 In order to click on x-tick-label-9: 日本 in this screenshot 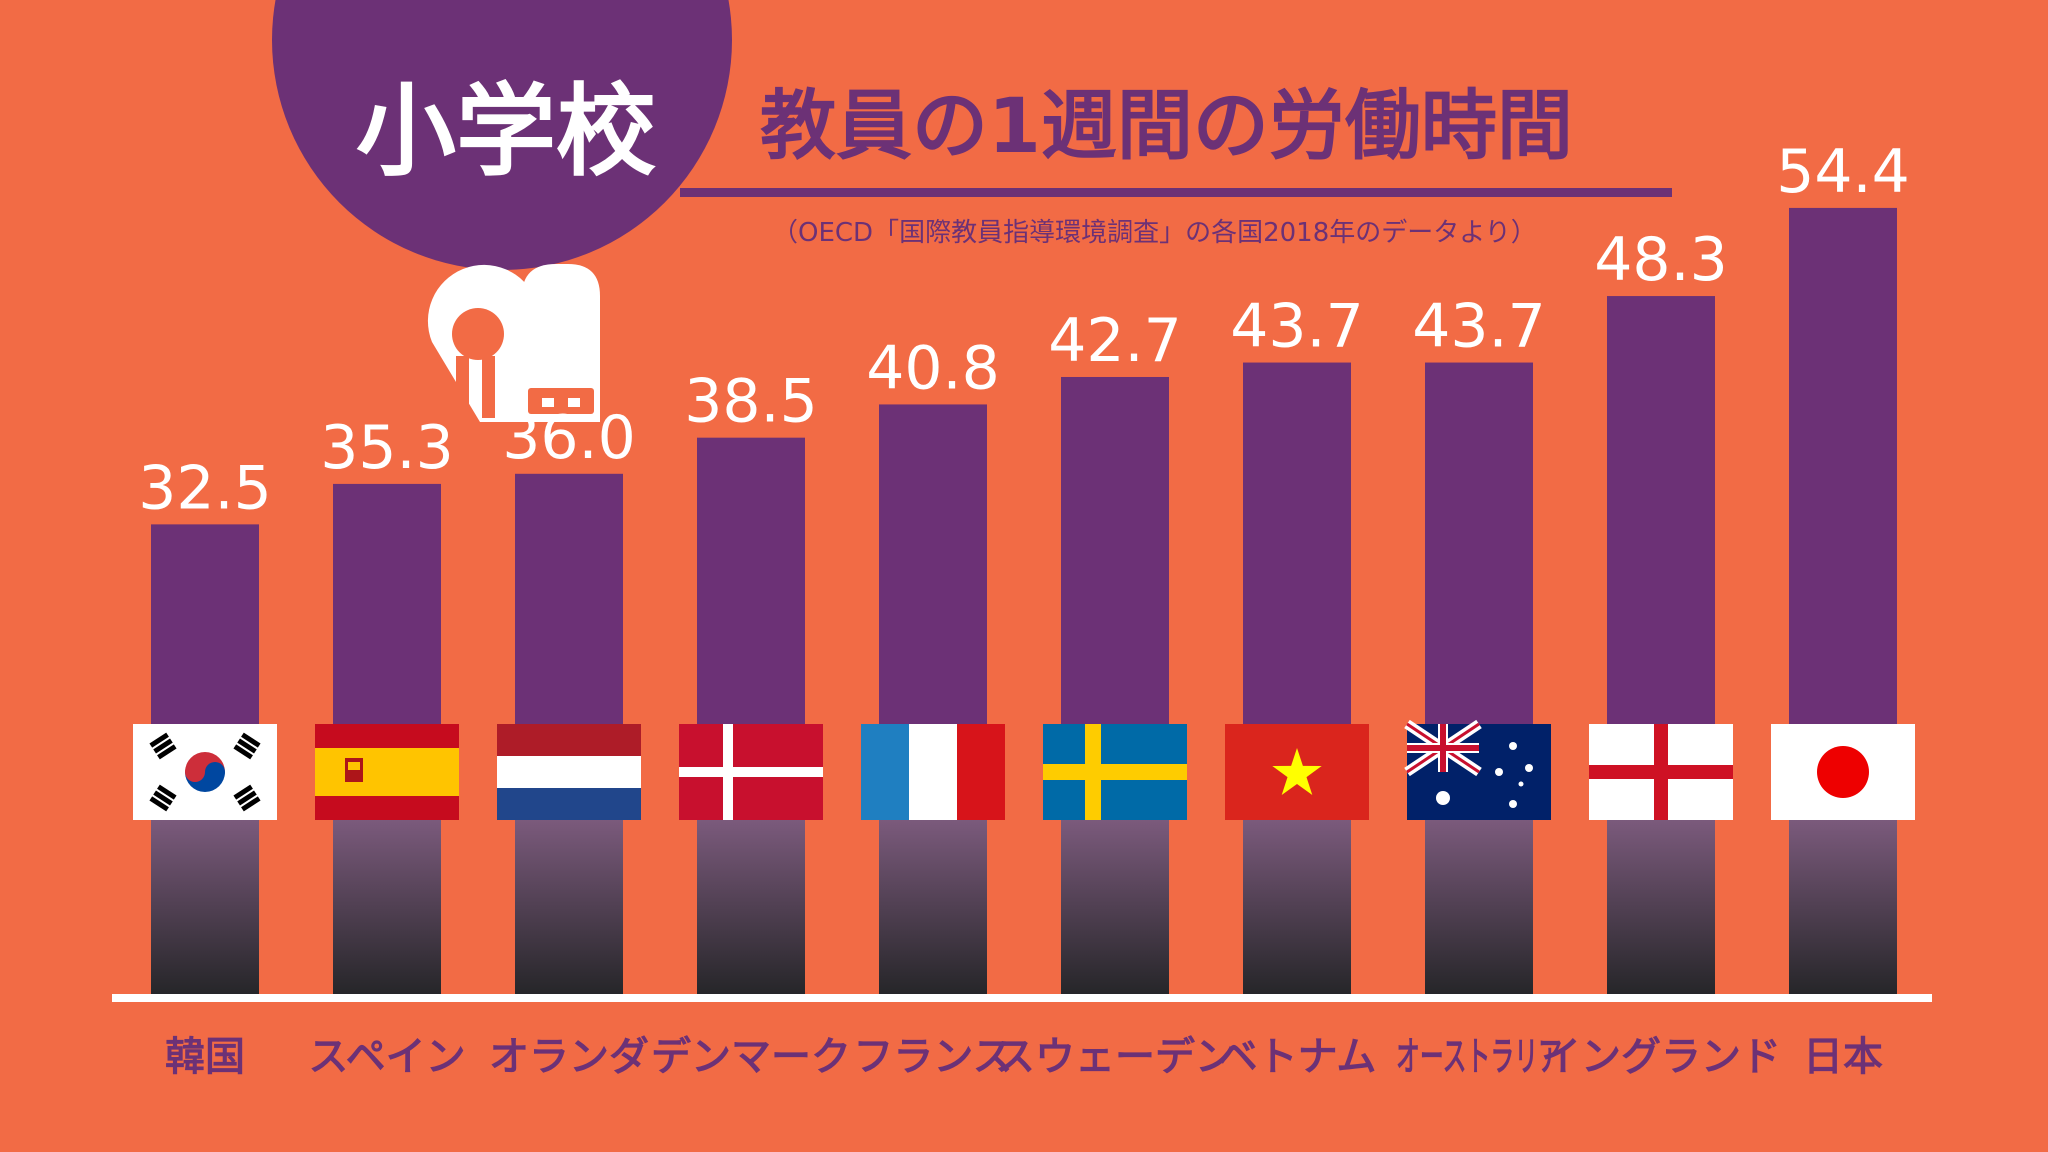, I will do `click(1843, 1057)`.